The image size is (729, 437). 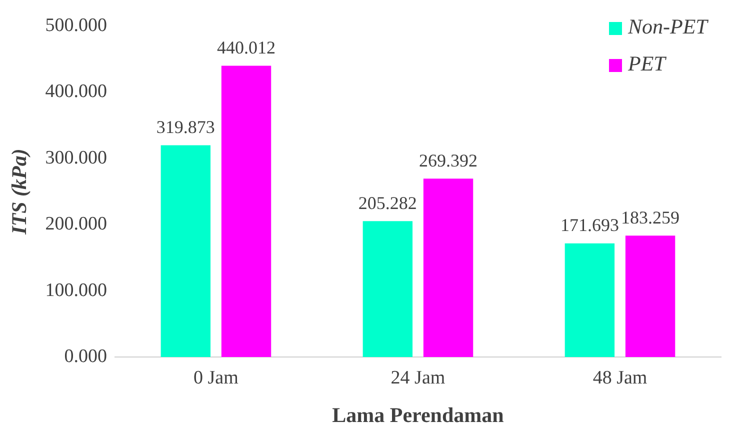 I want to click on data-label: 171.693, so click(x=589, y=225).